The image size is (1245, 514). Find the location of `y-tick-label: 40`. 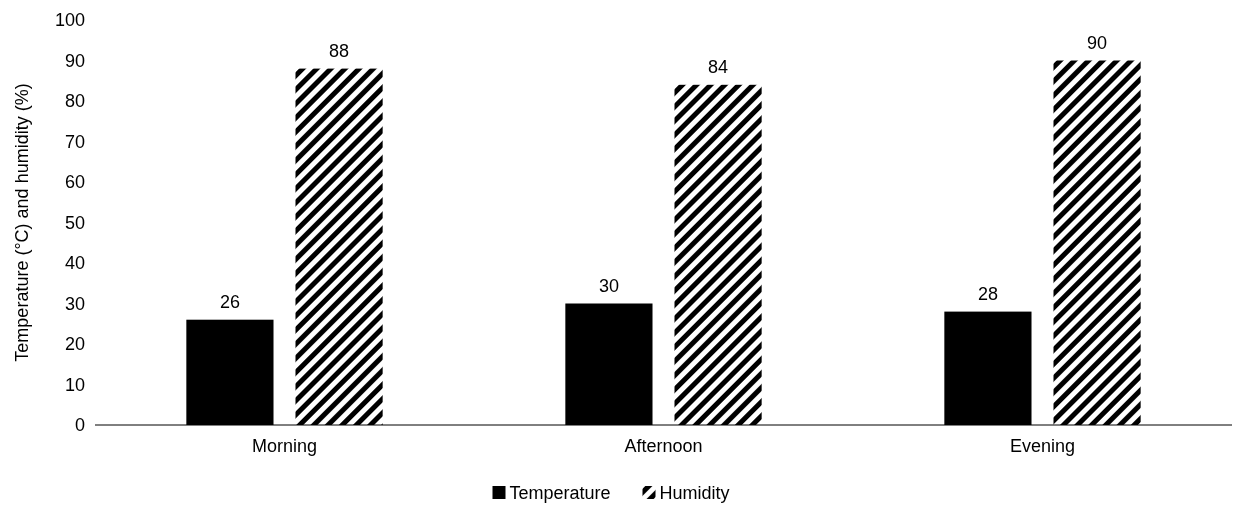

y-tick-label: 40 is located at coordinates (74, 263).